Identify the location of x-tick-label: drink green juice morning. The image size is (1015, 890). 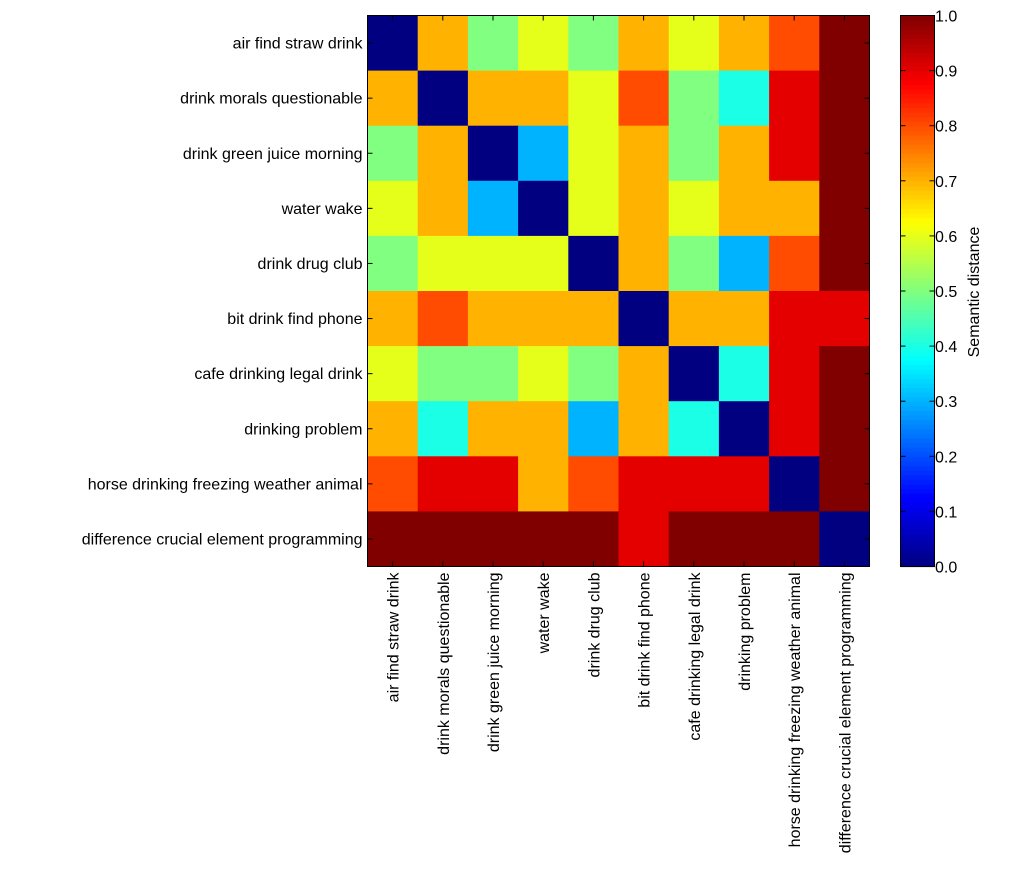
(494, 663).